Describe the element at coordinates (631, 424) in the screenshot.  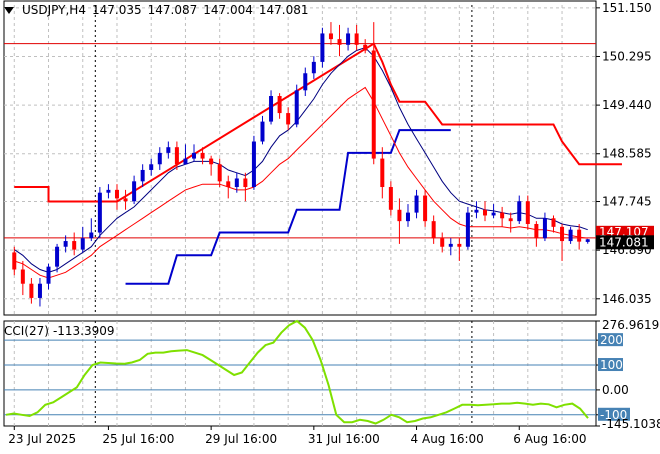
I see `cci-axis-label: -145.1038` at that location.